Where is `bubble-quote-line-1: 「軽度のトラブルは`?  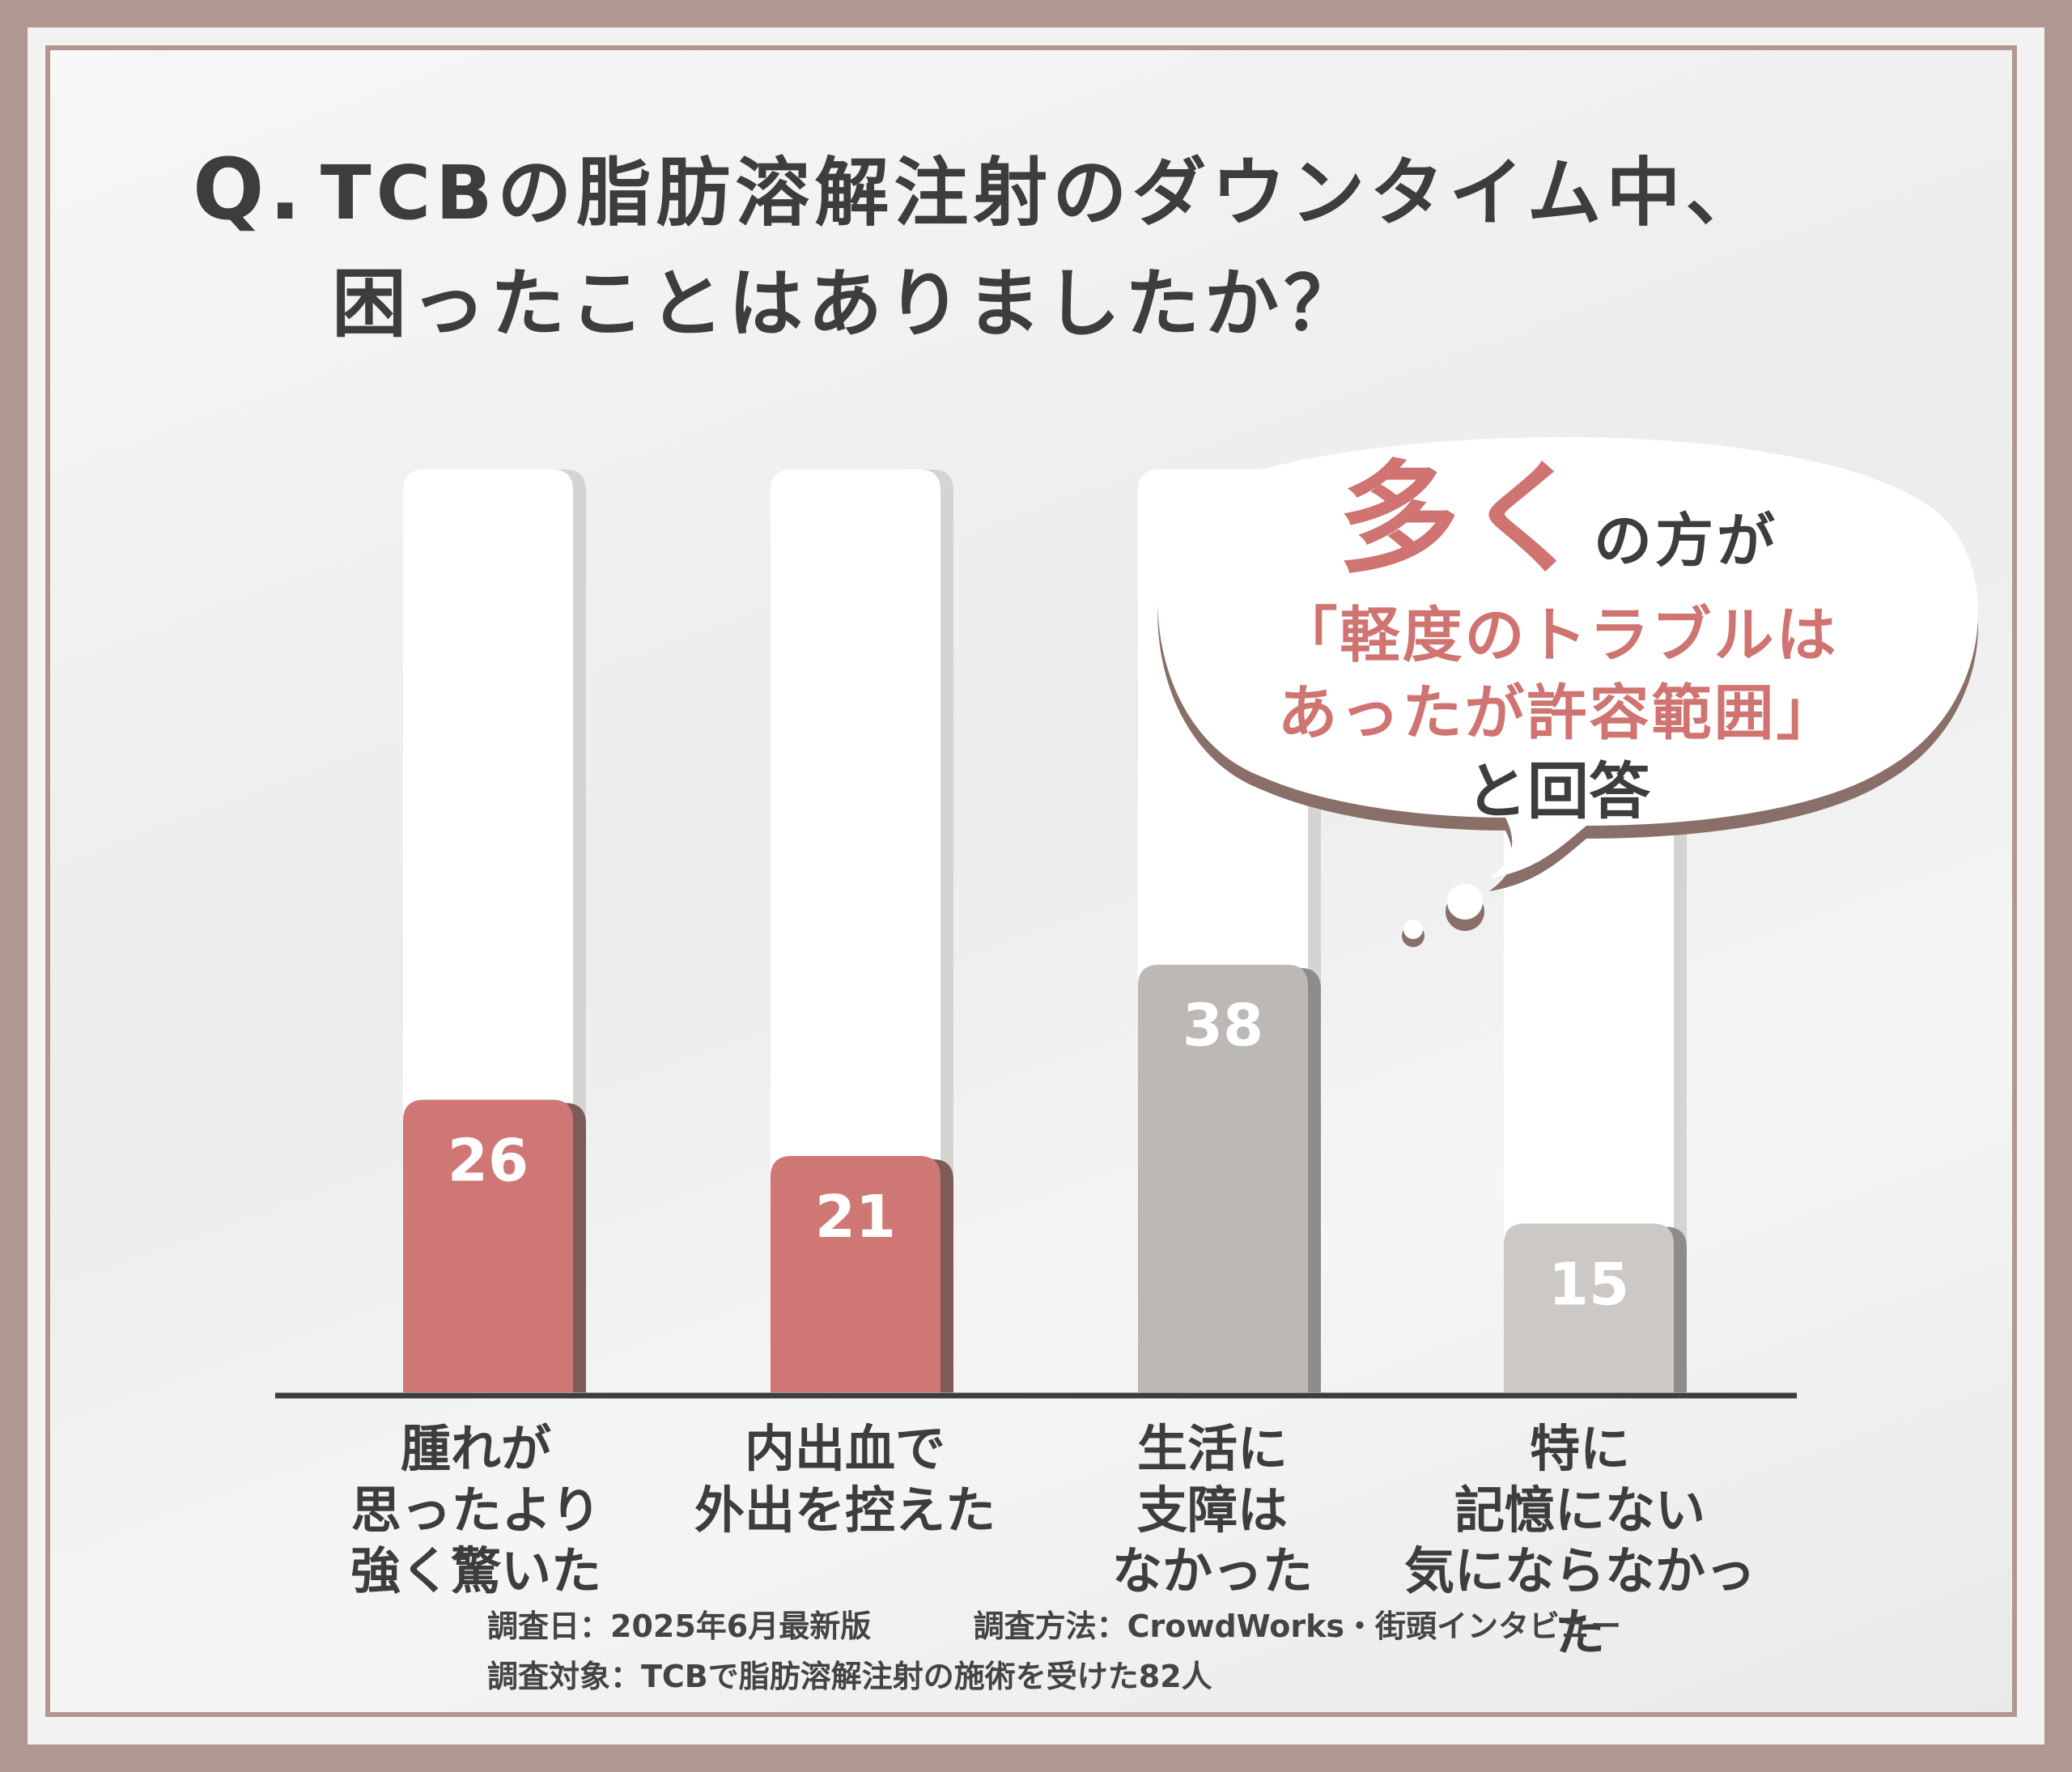
bubble-quote-line-1: 「軽度のトラブルは is located at coordinates (1558, 636).